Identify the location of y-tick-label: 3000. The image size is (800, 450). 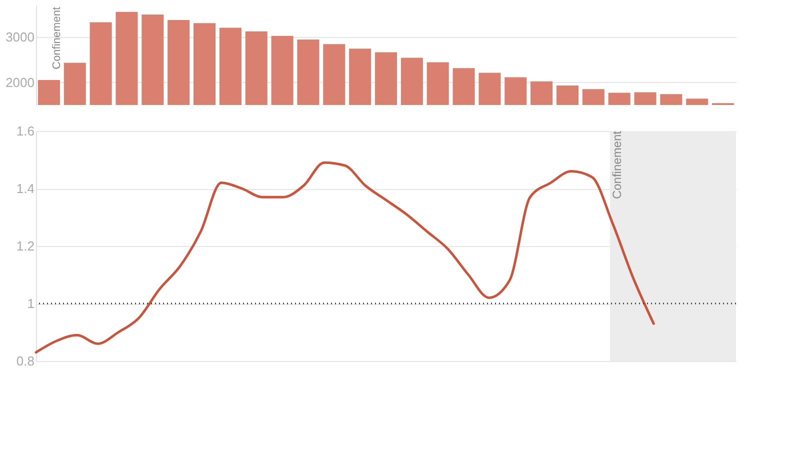
(20, 36).